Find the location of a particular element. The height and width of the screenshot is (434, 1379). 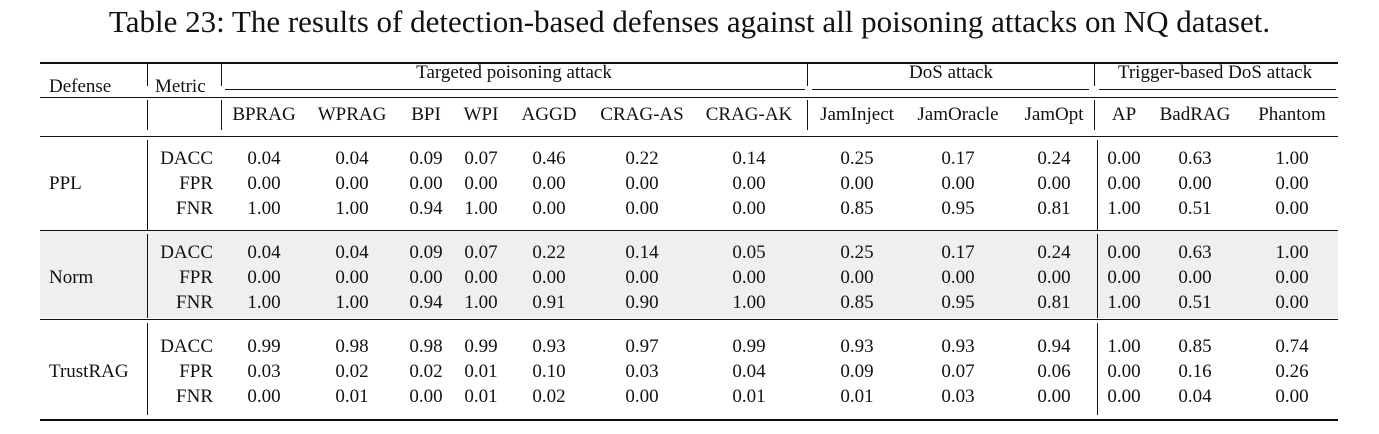

table-cell: 0.06 is located at coordinates (1054, 371).